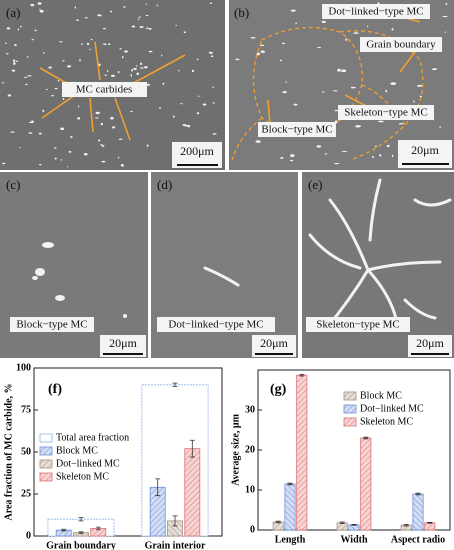 This screenshot has height=550, width=454. What do you see at coordinates (13, 184) in the screenshot?
I see `panel-label: (c)` at bounding box center [13, 184].